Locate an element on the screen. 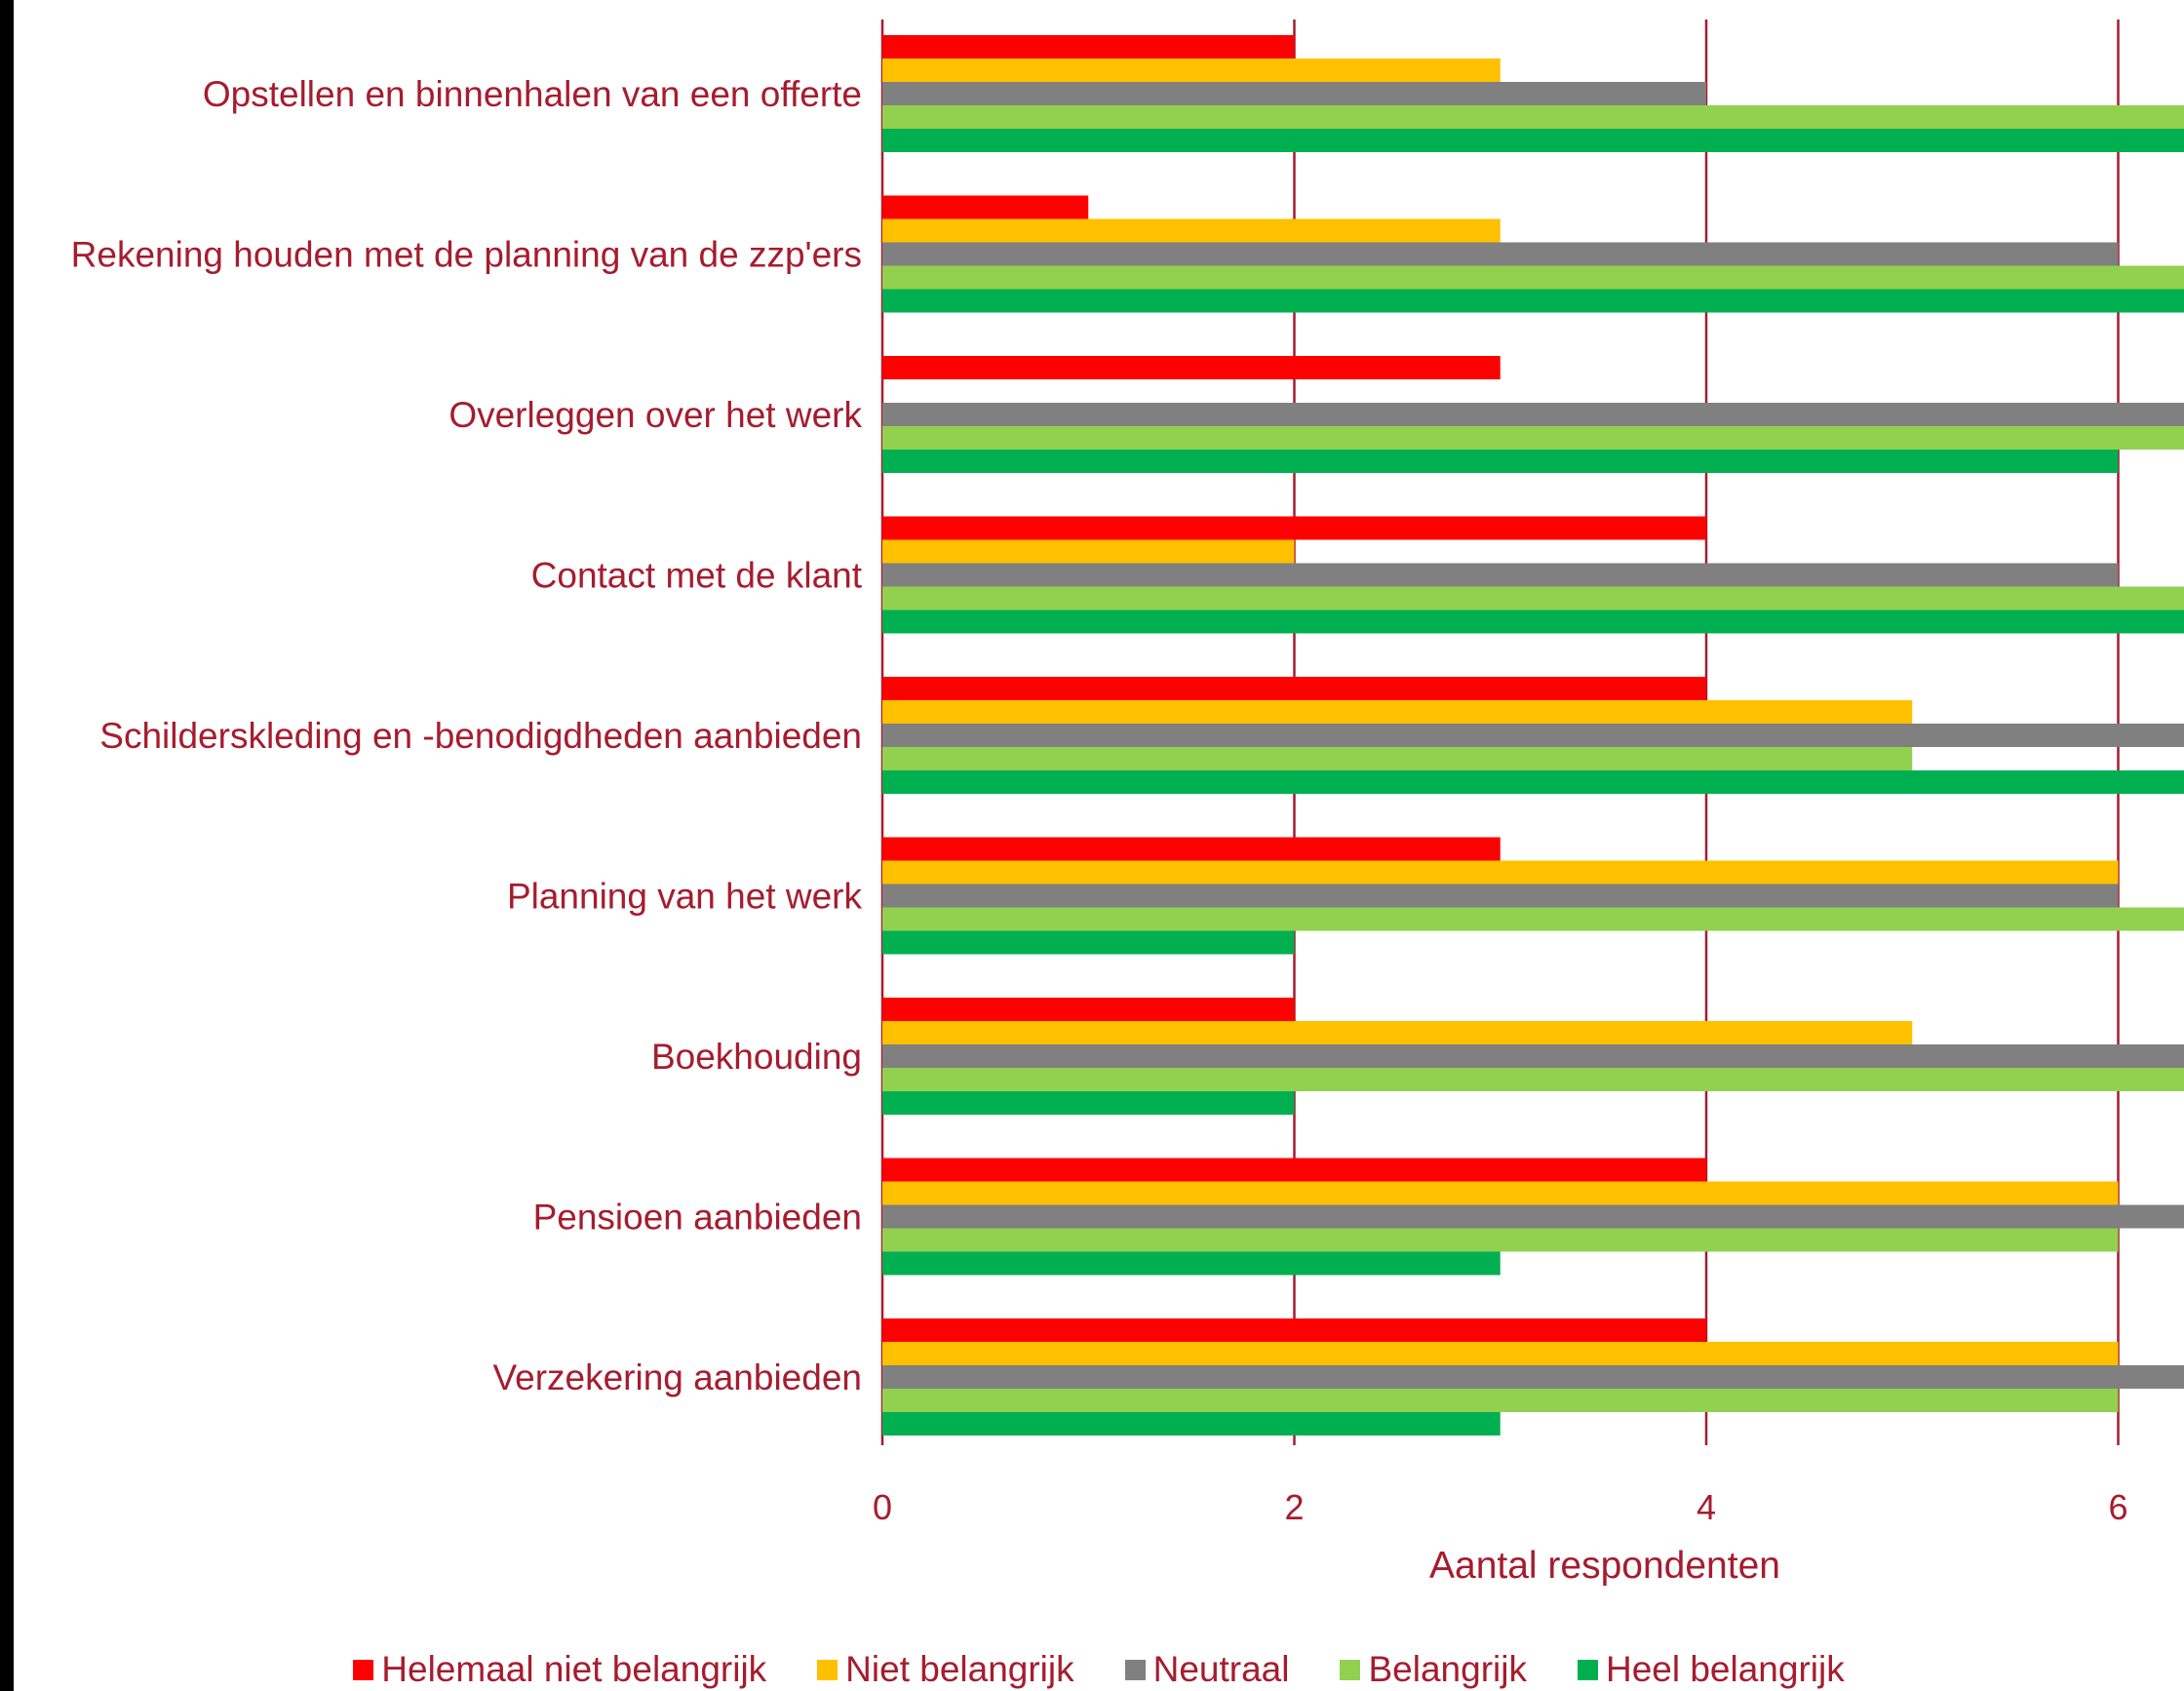 This screenshot has width=2184, height=1691. legend-item: Neutraal is located at coordinates (1207, 1669).